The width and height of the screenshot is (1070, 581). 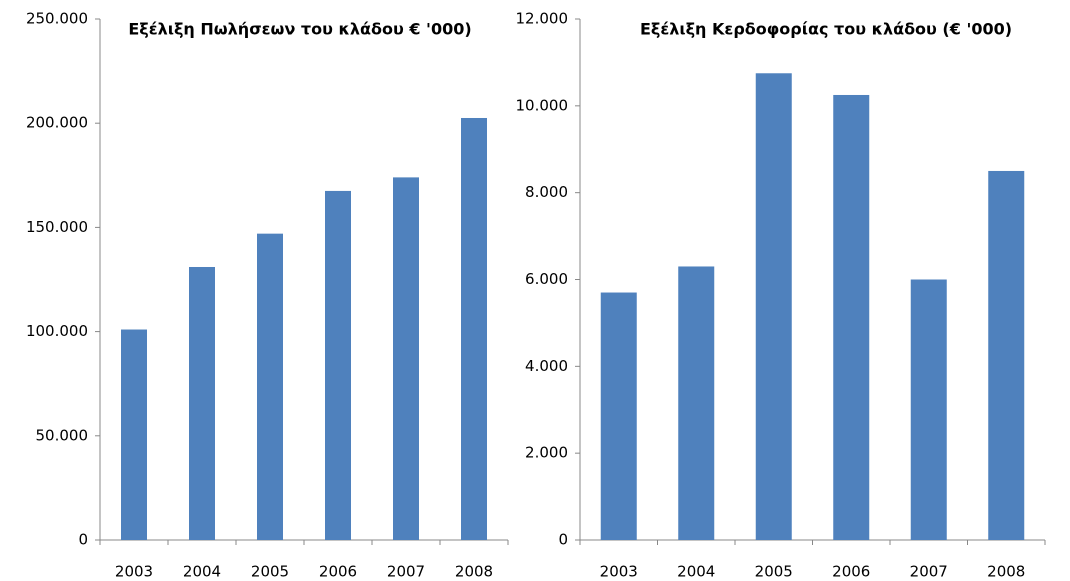 I want to click on chart-title: Εξέλιξη Πωλήσεων του κλάδου € '000), so click(x=299, y=29).